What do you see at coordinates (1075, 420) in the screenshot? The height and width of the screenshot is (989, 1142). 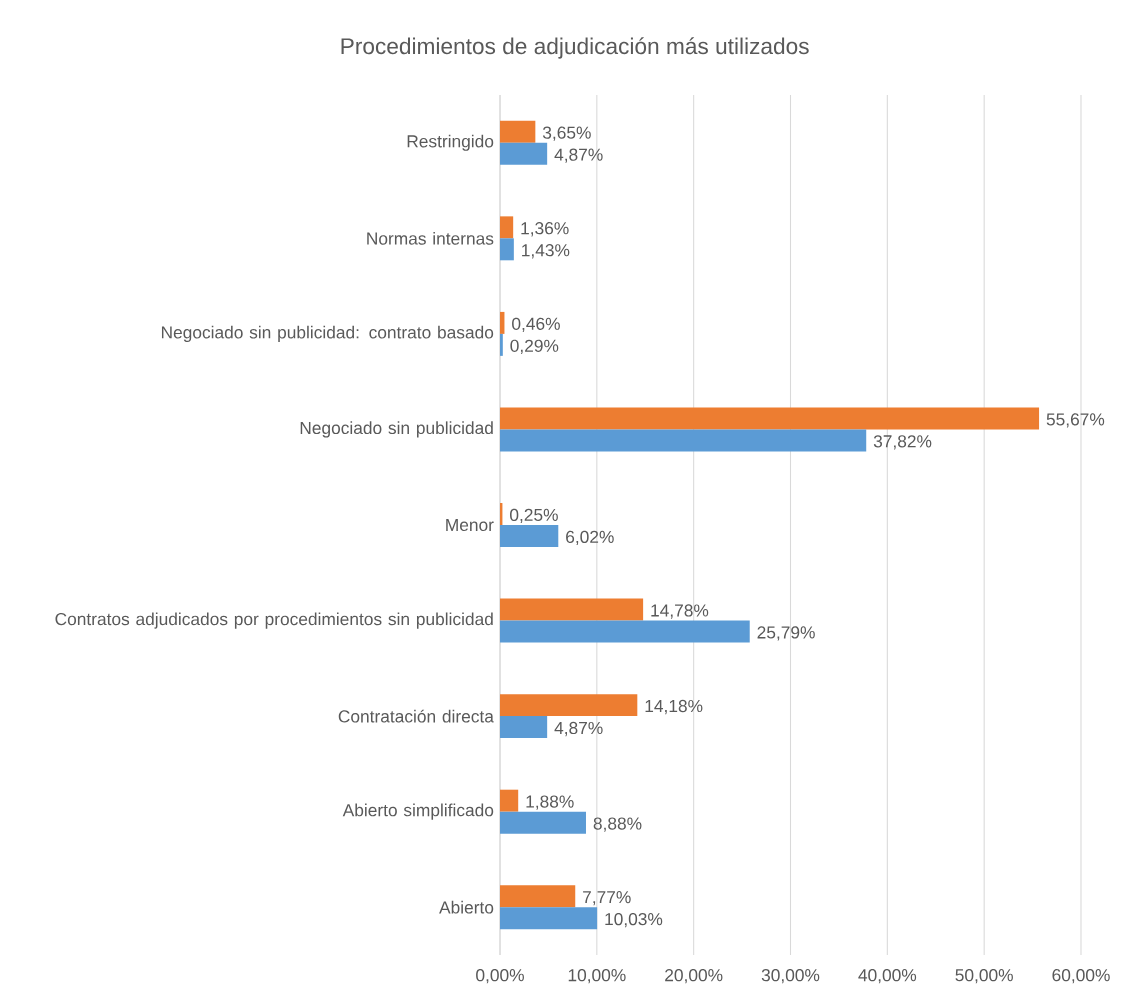 I see `data-label: 55,67%` at bounding box center [1075, 420].